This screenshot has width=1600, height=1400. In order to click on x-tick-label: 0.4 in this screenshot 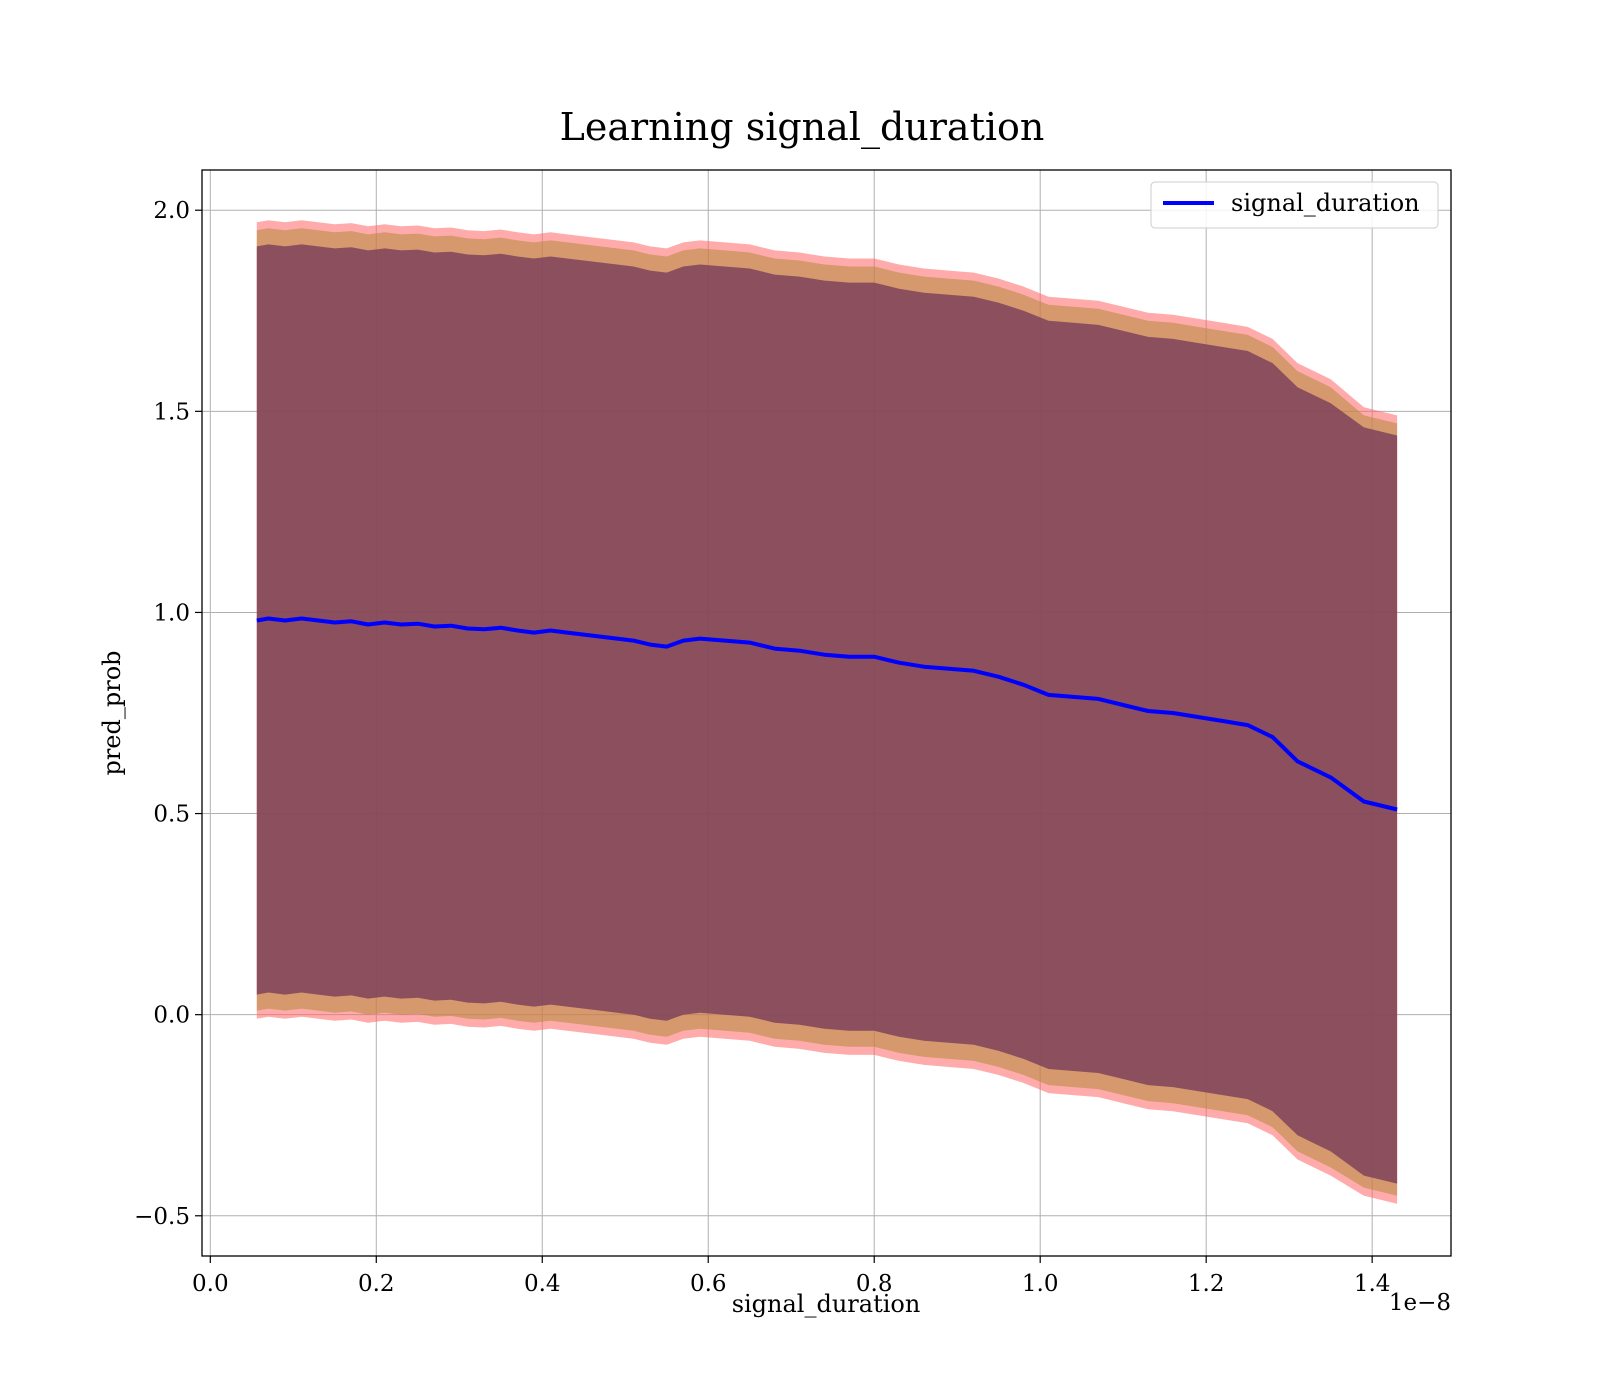, I will do `click(542, 1284)`.